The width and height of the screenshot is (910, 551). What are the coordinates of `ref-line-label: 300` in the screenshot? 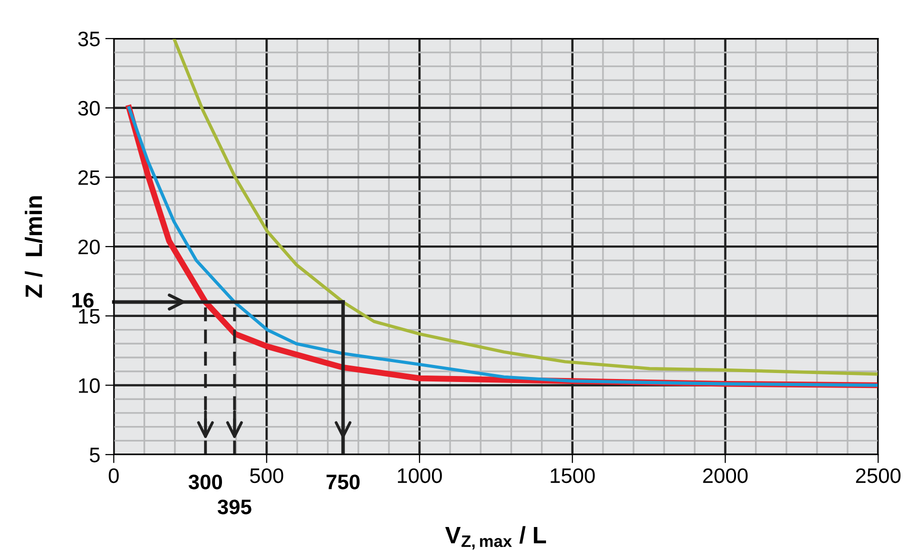 It's located at (205, 482).